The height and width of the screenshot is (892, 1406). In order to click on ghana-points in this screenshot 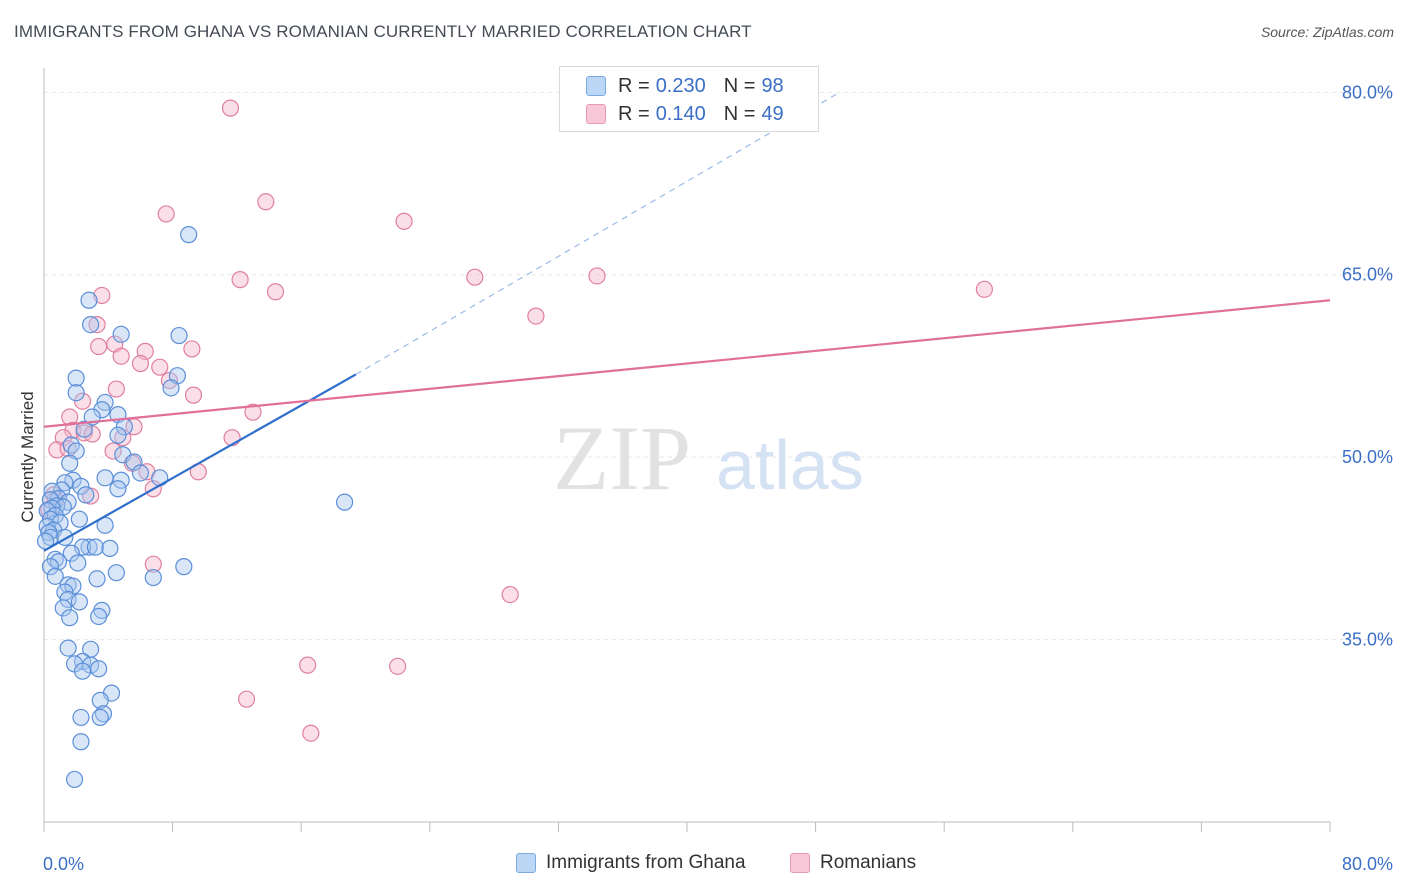, I will do `click(195, 507)`.